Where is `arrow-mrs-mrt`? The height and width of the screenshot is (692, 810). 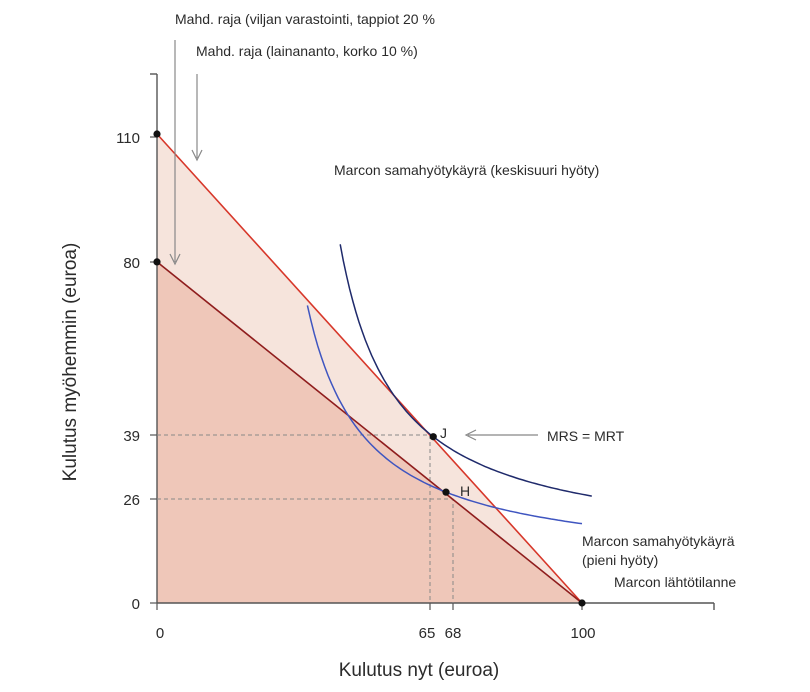 arrow-mrs-mrt is located at coordinates (501, 435).